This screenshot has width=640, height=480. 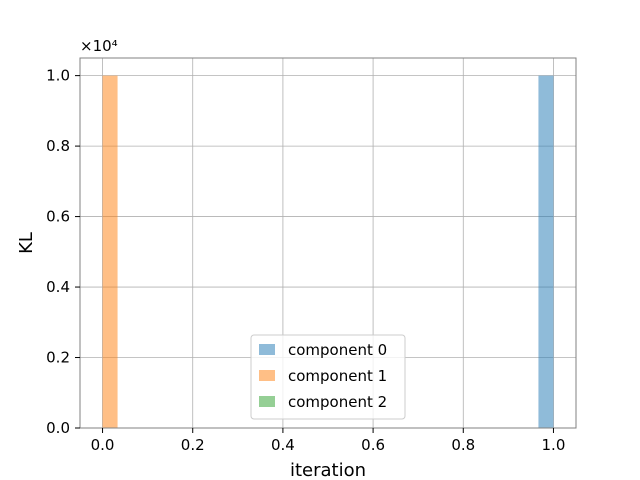 What do you see at coordinates (58, 146) in the screenshot?
I see `y-tick-label: 0.8` at bounding box center [58, 146].